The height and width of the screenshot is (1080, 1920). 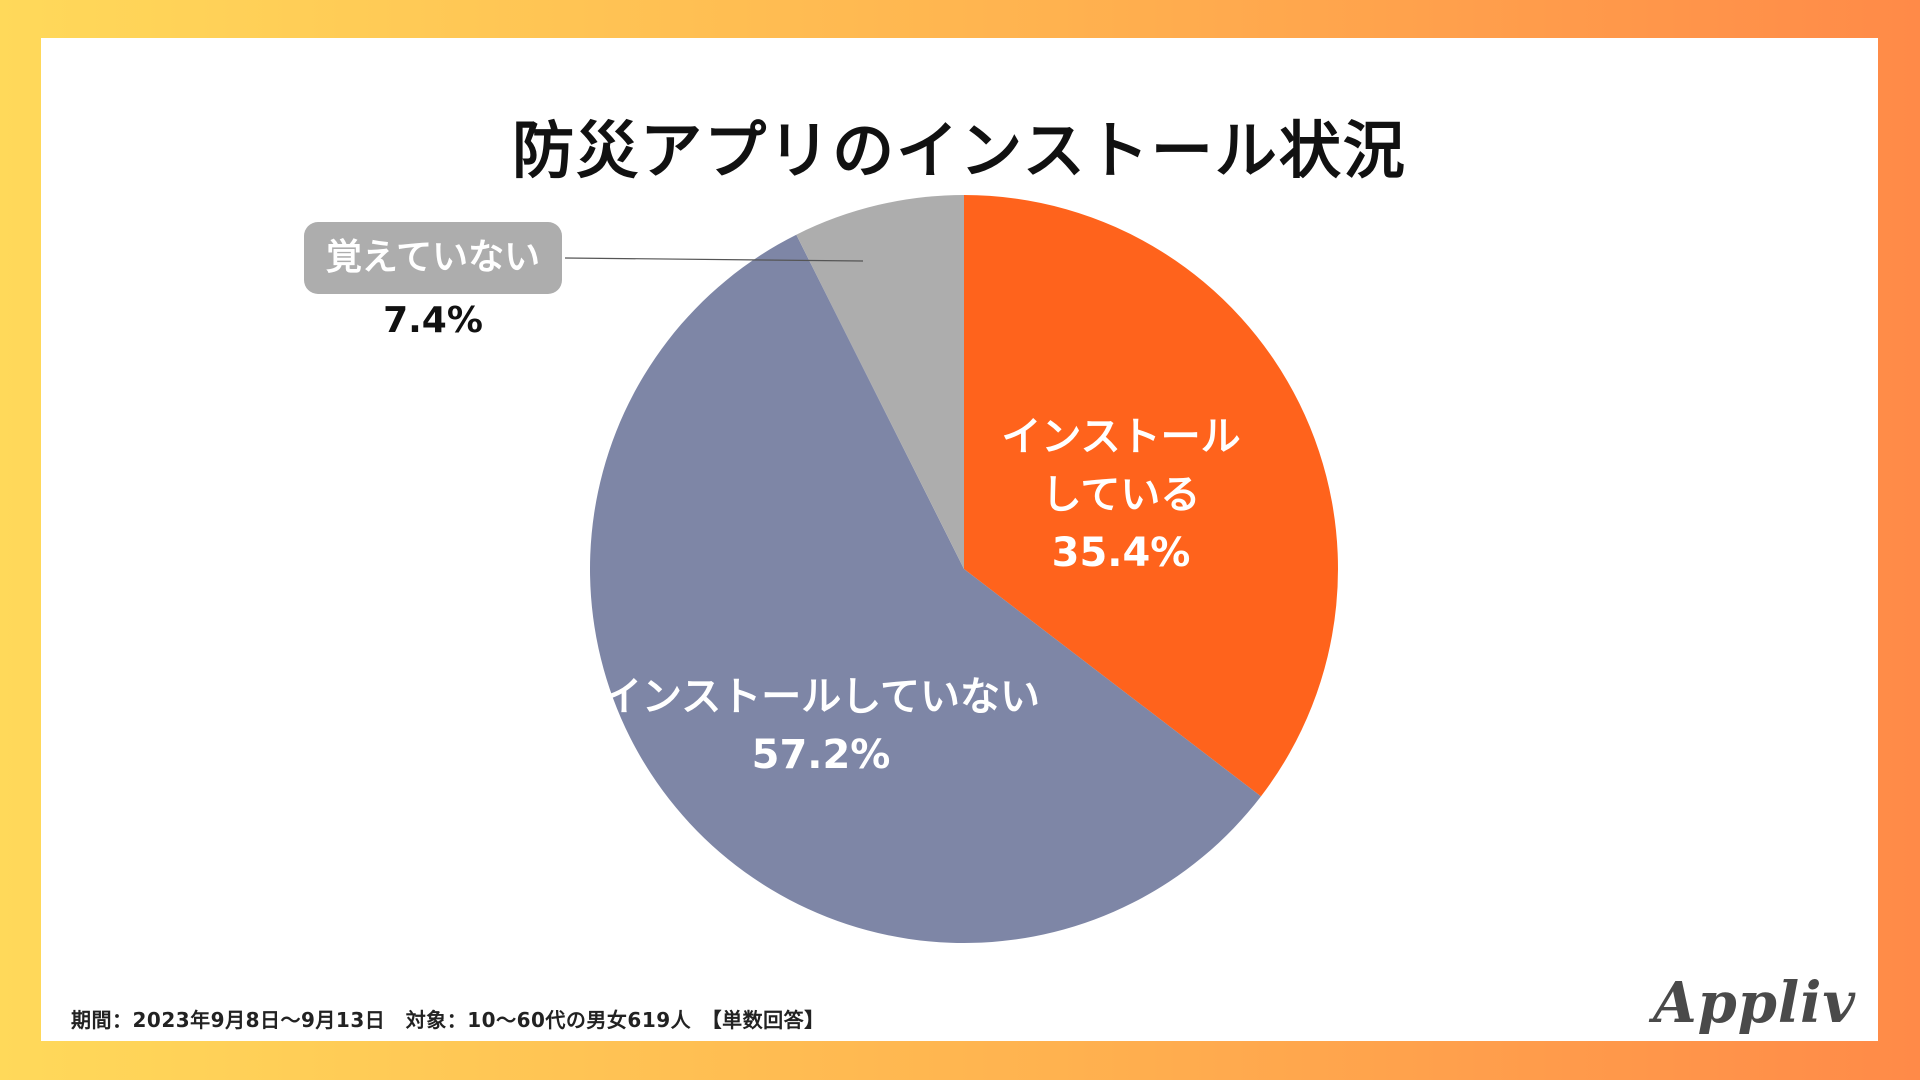 I want to click on pie-slice-installed, so click(x=1151, y=496).